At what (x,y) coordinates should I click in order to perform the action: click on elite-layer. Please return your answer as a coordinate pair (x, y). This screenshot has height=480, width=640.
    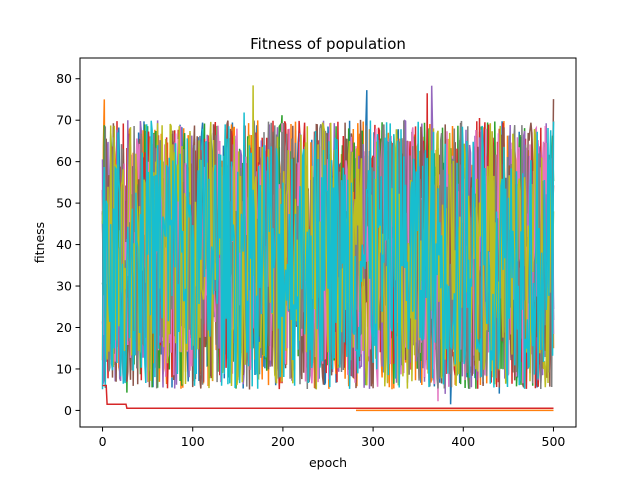
    Looking at the image, I should click on (328, 398).